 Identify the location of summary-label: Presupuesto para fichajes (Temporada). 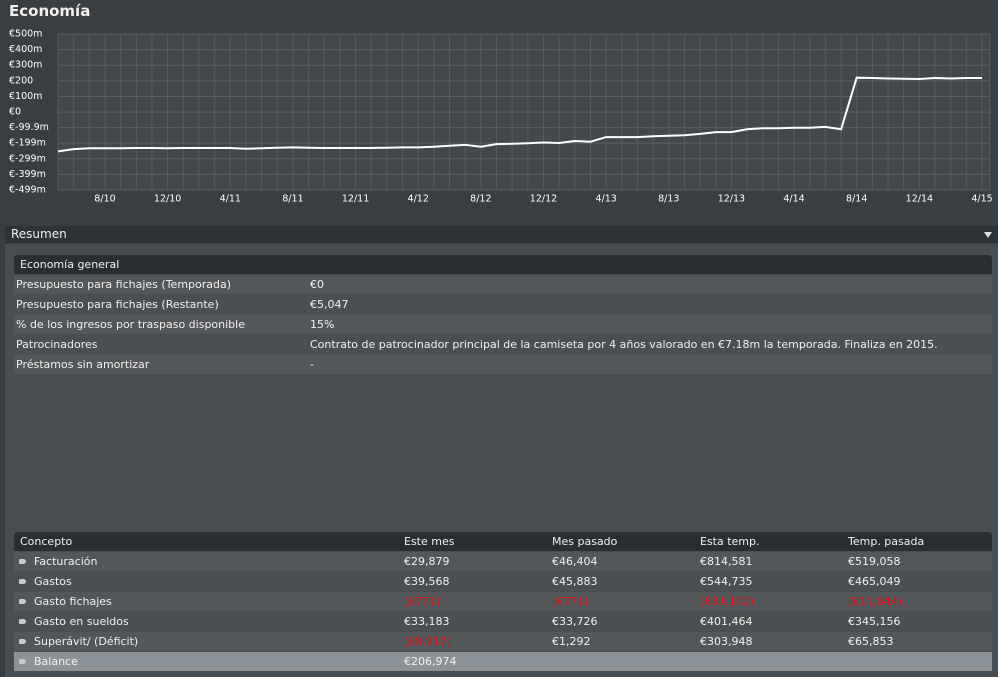
(124, 284).